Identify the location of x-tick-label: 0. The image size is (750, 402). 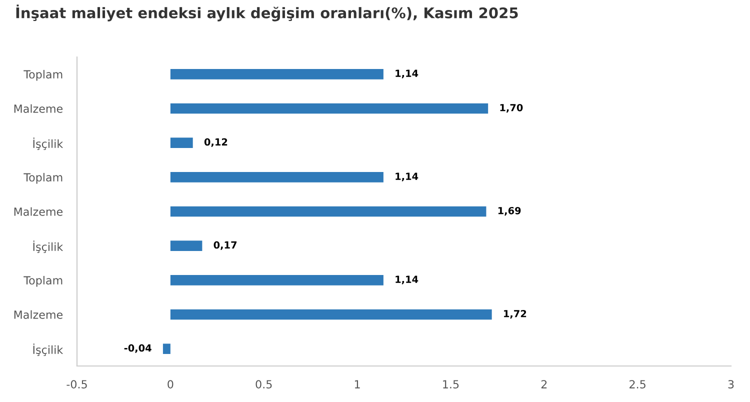
(171, 384).